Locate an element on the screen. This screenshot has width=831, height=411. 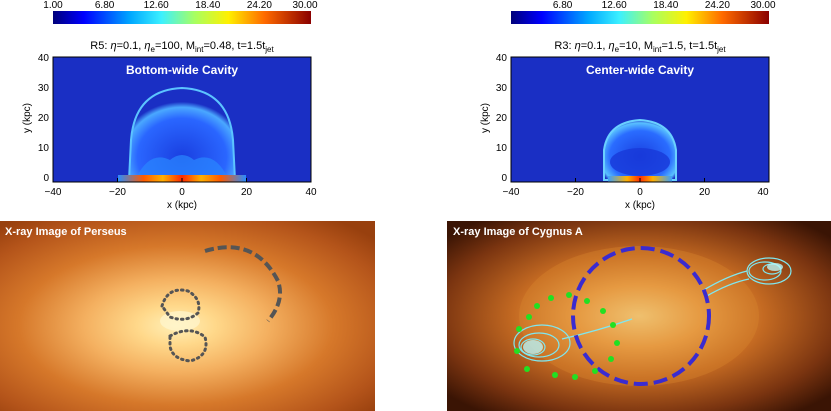
colorbar-tick: 1.00 is located at coordinates (53, 5).